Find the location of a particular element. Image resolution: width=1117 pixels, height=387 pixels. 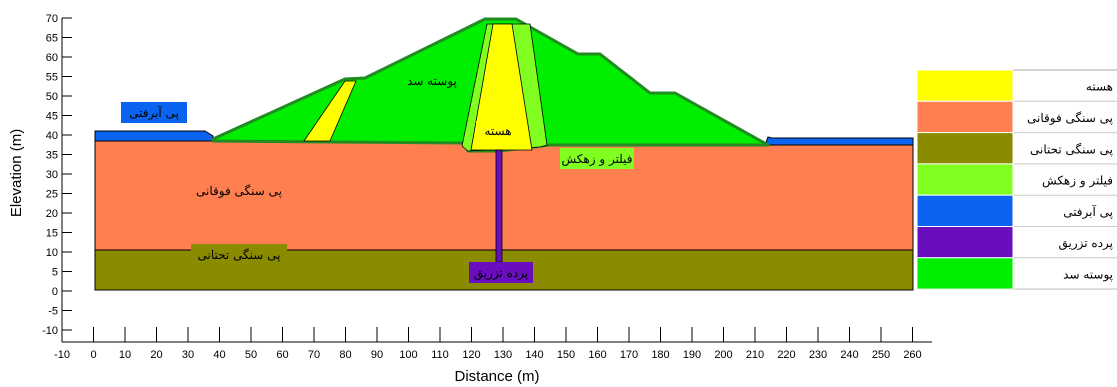

x-tick-label: 30 is located at coordinates (188, 355).